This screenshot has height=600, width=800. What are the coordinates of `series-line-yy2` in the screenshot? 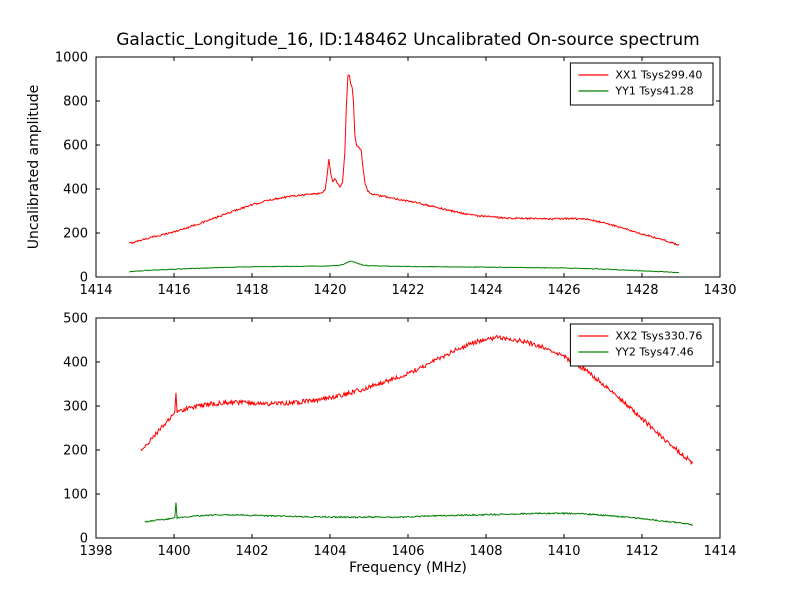 It's located at (418, 514).